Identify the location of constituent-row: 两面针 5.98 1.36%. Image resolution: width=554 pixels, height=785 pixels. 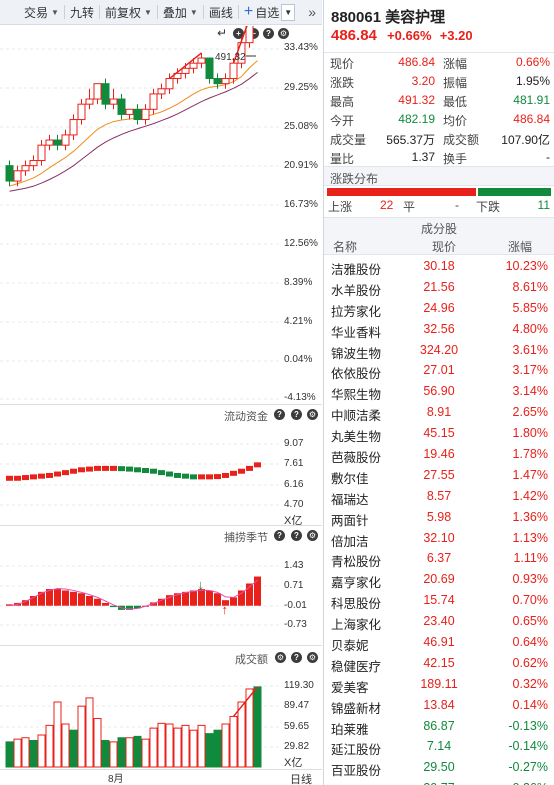
(439, 517).